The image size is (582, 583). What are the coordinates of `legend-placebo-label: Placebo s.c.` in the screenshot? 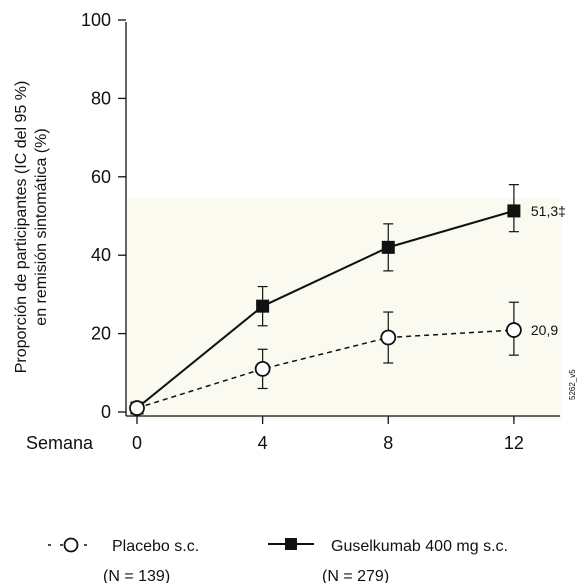 It's located at (155, 546).